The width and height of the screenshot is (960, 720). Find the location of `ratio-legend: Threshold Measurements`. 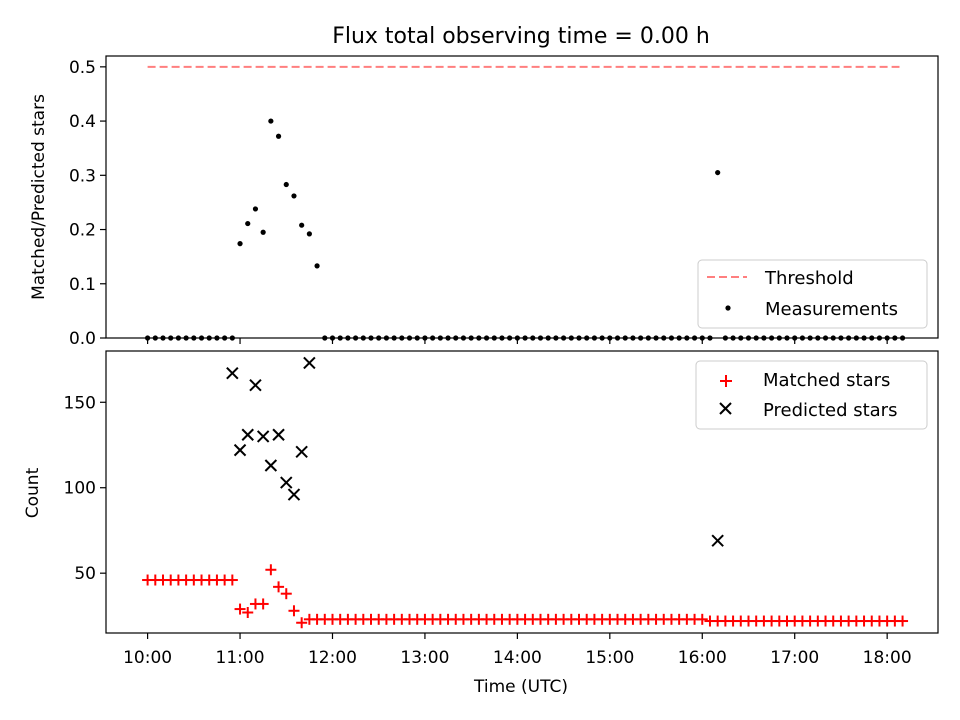

ratio-legend: Threshold Measurements is located at coordinates (812, 294).